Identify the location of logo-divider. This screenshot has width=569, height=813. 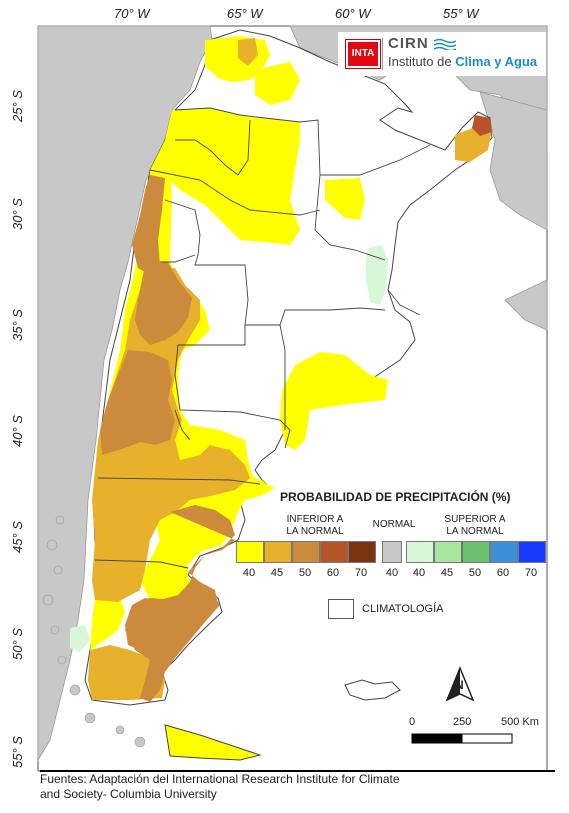
(382, 54).